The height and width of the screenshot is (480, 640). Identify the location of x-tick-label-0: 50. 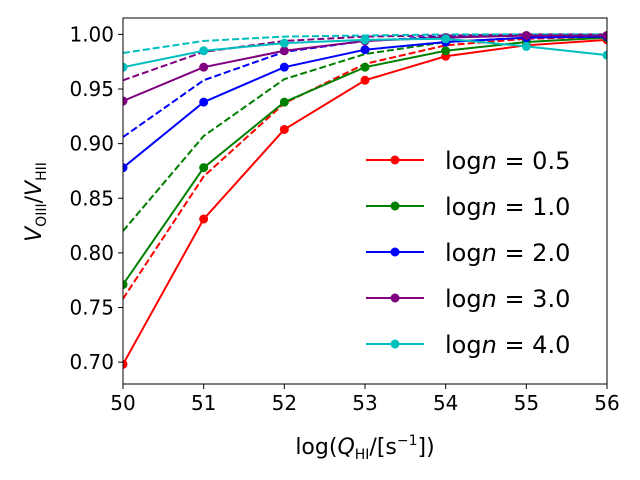
(122, 403).